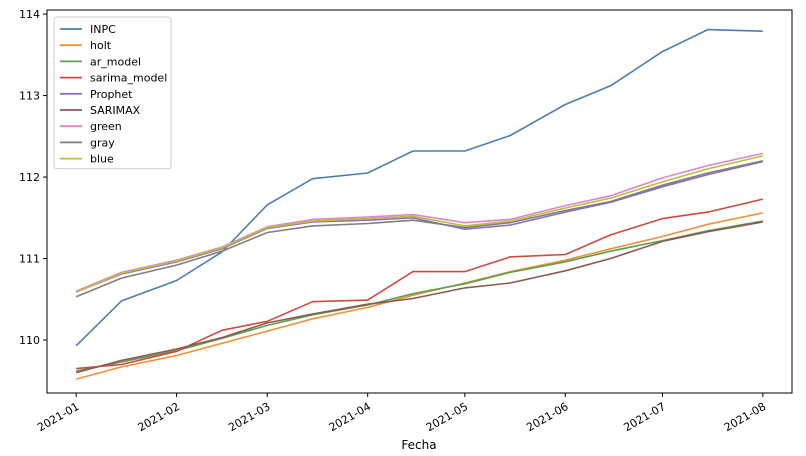  What do you see at coordinates (29, 14) in the screenshot?
I see `y-tick-label: 114` at bounding box center [29, 14].